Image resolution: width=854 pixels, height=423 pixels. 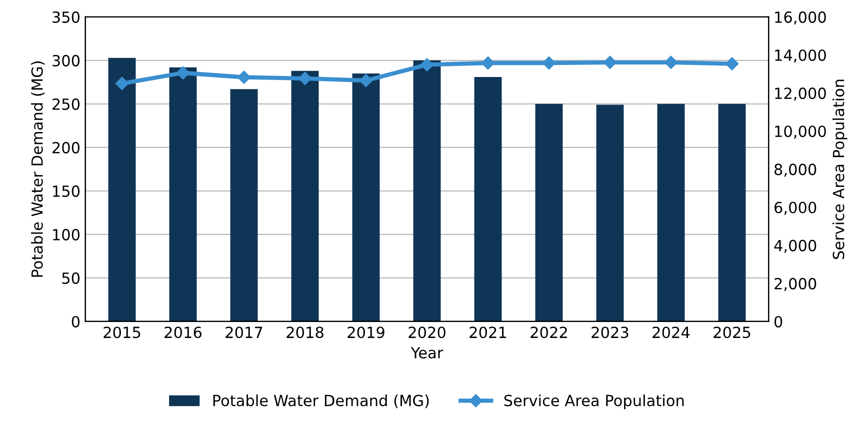 What do you see at coordinates (66, 60) in the screenshot?
I see `y-tick-label: 300` at bounding box center [66, 60].